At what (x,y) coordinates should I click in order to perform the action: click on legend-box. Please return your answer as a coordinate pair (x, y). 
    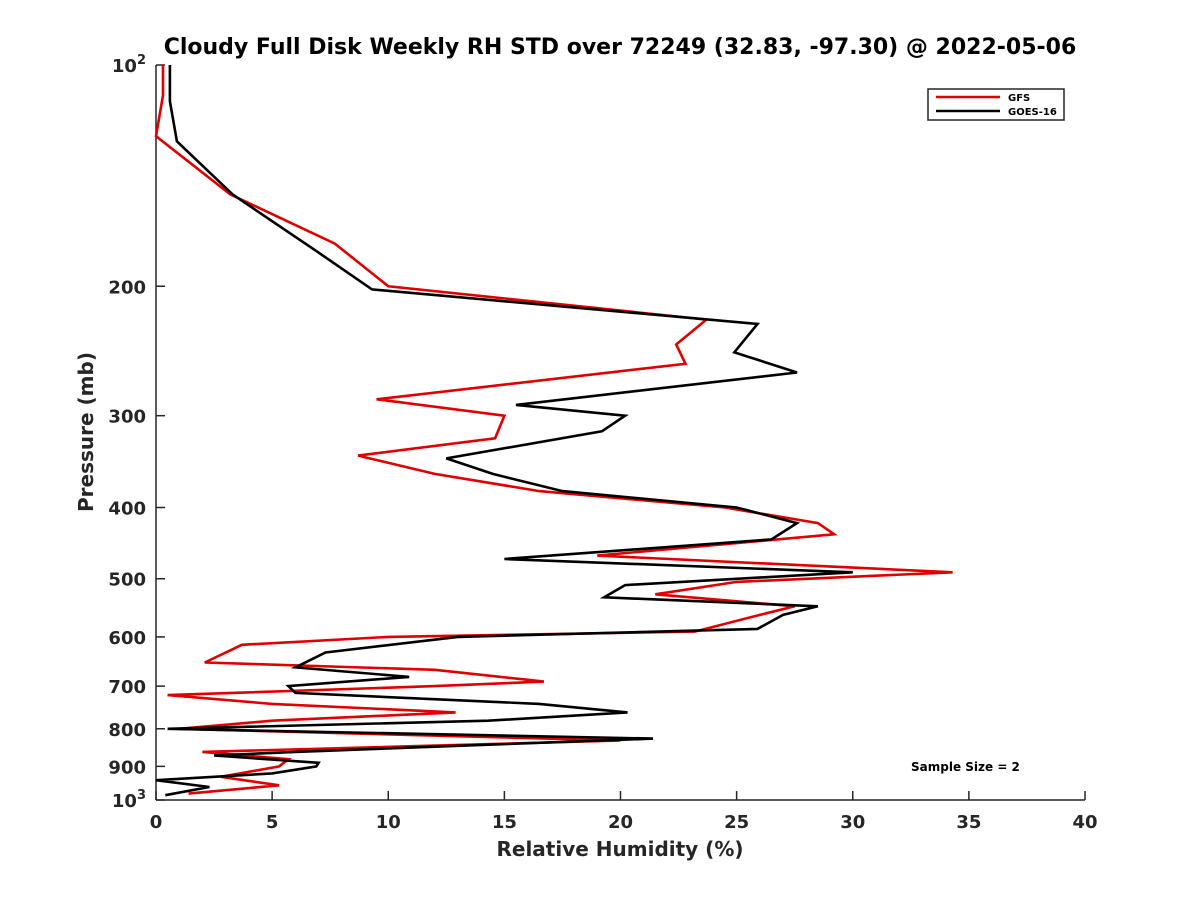
    Looking at the image, I should click on (996, 104).